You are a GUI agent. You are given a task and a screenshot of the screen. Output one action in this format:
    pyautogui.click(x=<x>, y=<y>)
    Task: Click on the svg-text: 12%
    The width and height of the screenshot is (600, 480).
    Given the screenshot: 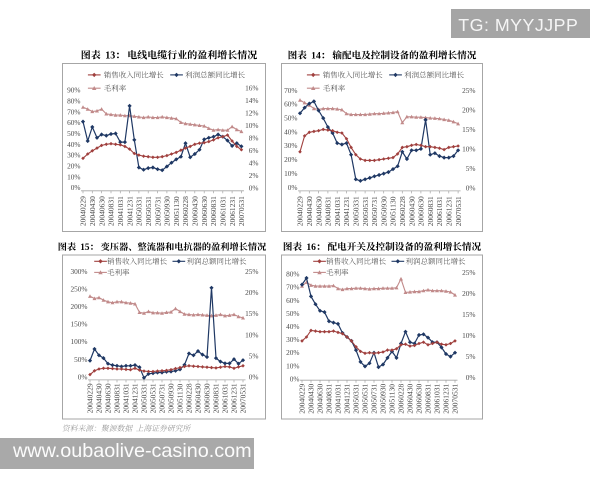 What is the action you would take?
    pyautogui.click(x=251, y=113)
    